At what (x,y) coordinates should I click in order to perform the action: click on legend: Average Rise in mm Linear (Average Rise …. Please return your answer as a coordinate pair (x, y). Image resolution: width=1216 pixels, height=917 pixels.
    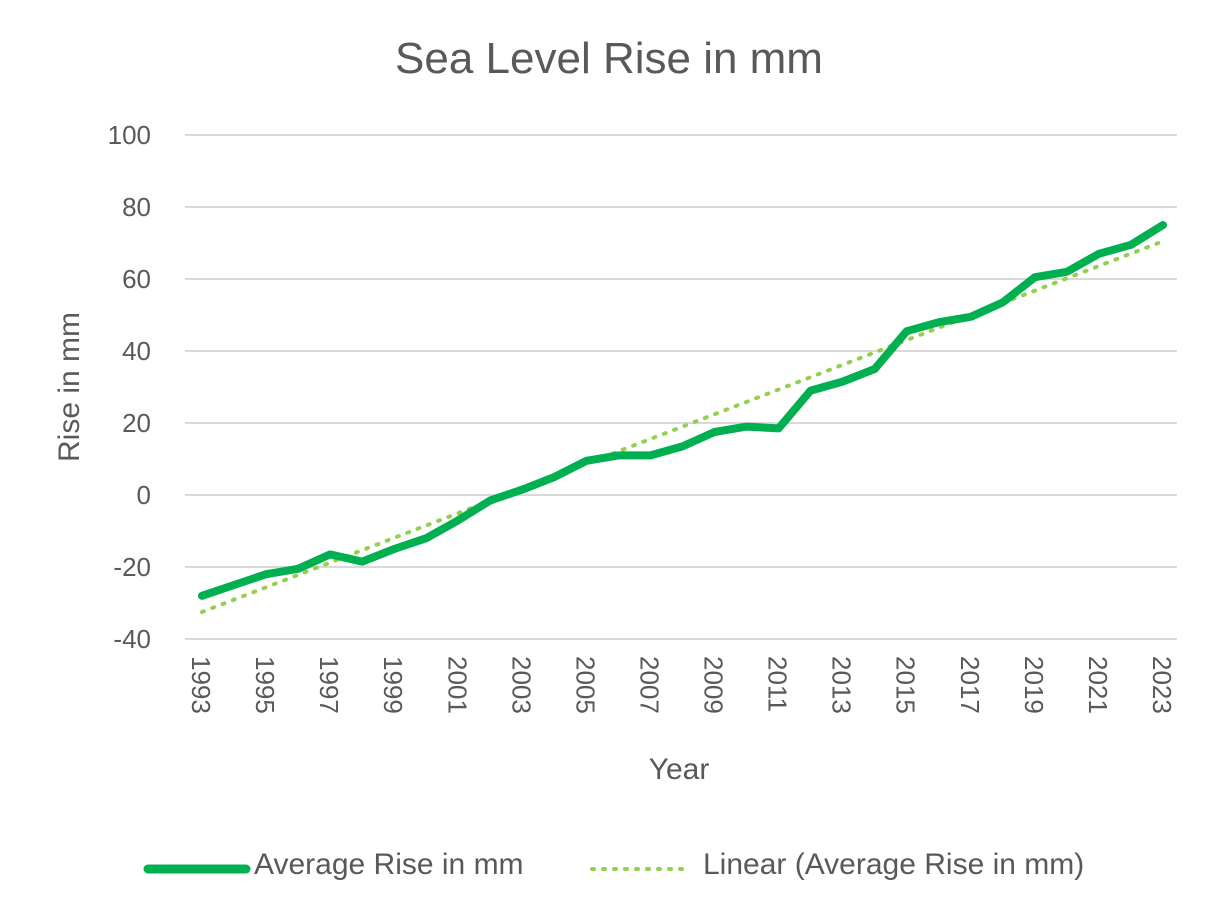
    Looking at the image, I should click on (613, 864).